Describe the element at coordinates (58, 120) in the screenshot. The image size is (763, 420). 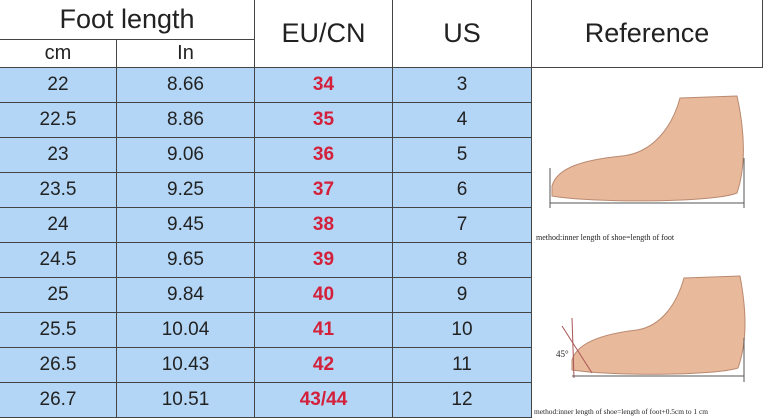
I see `table-cell: 22.5` at that location.